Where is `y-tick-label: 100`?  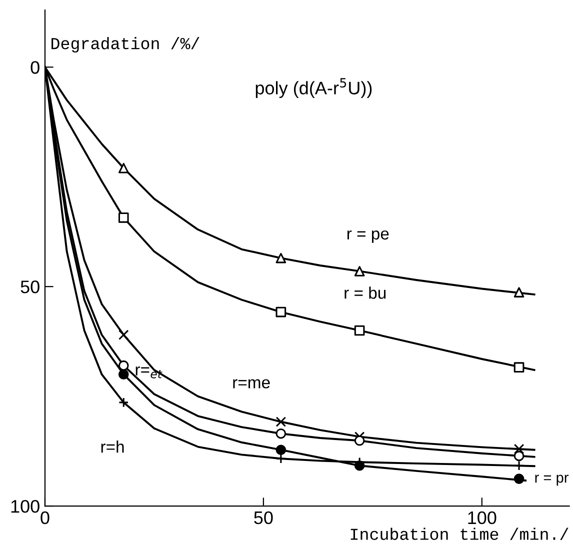
y-tick-label: 100 is located at coordinates (25, 506).